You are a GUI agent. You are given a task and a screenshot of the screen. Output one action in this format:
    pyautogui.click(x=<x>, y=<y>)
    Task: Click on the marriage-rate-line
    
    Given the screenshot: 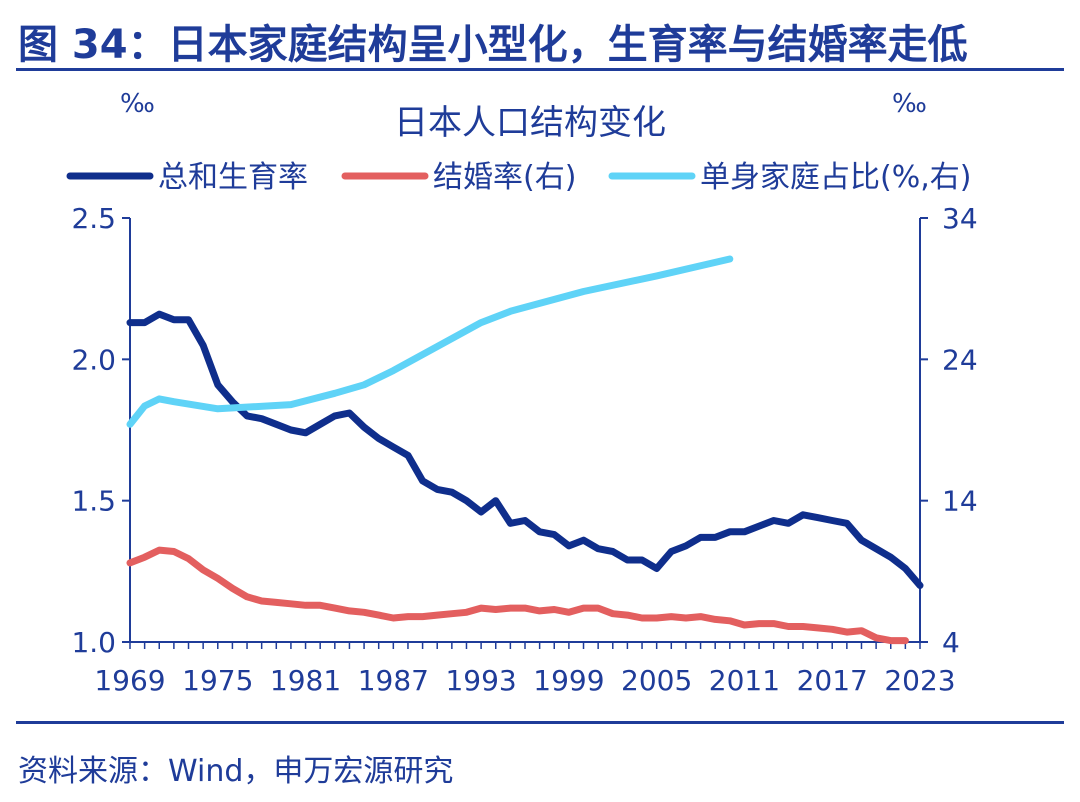 What is the action you would take?
    pyautogui.click(x=517, y=595)
    